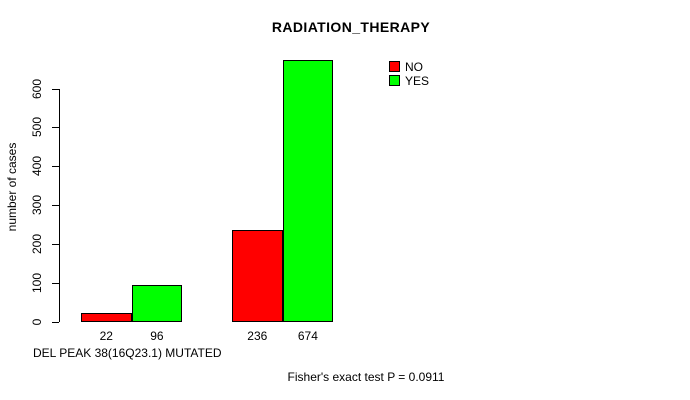  What do you see at coordinates (417, 80) in the screenshot?
I see `legend-label: YES` at bounding box center [417, 80].